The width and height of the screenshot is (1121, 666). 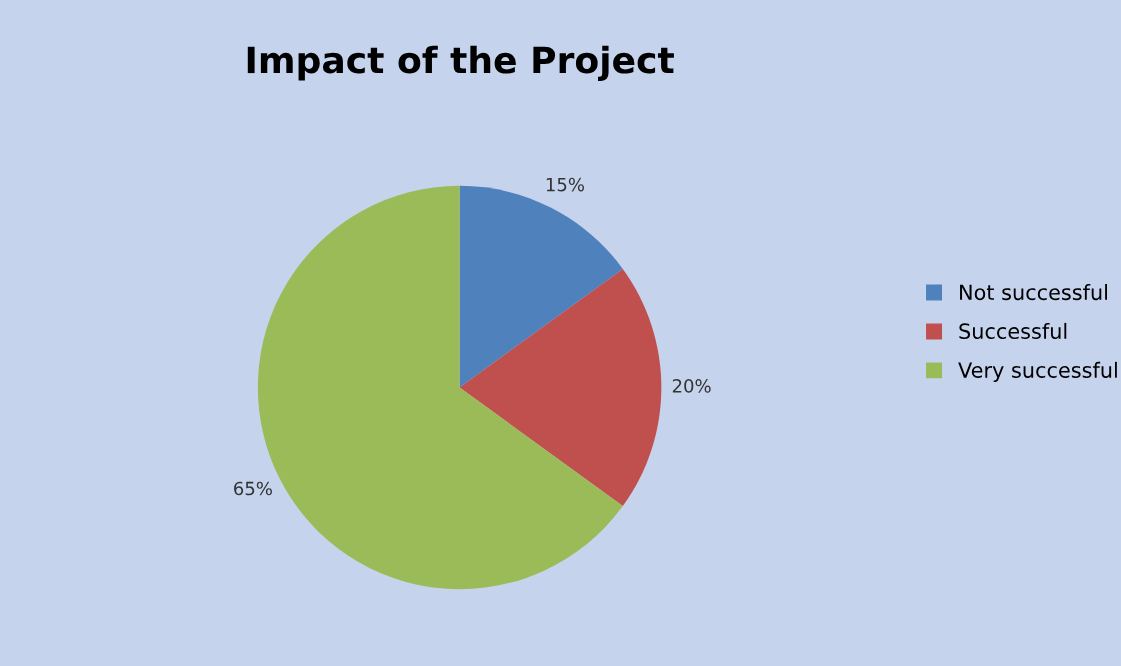 I want to click on data-label: 65%, so click(x=253, y=488).